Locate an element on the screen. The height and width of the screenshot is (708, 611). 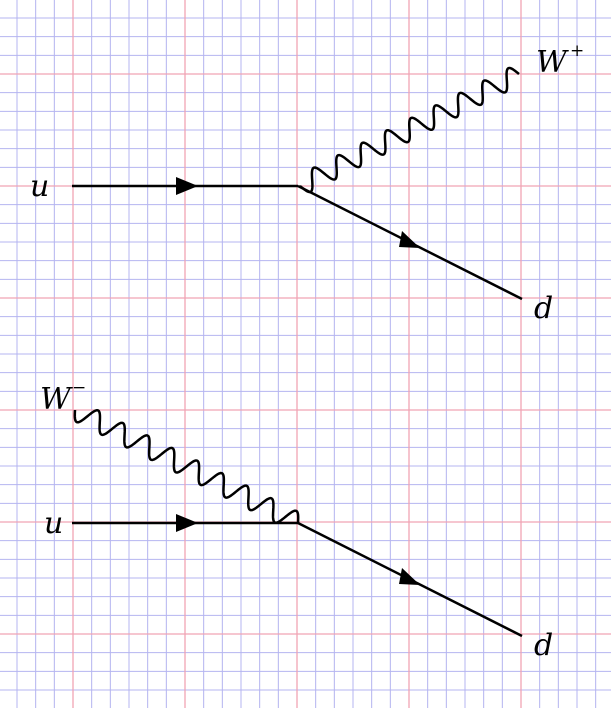
outgoing-quark-label-1: d is located at coordinates (543, 308).